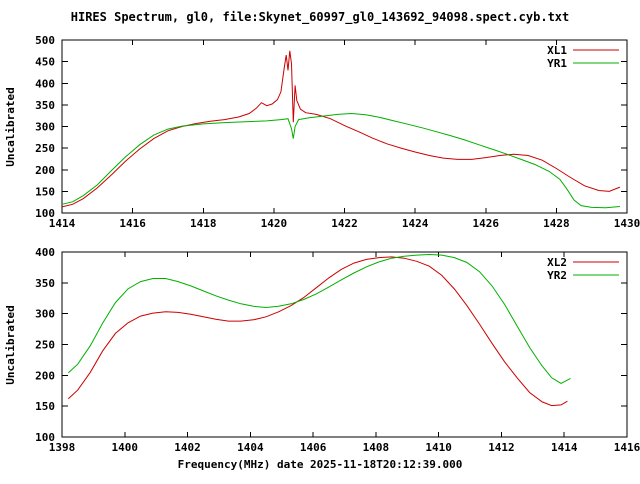 This screenshot has height=484, width=640. Describe the element at coordinates (344, 223) in the screenshot. I see `x-tick-label: 1422` at that location.